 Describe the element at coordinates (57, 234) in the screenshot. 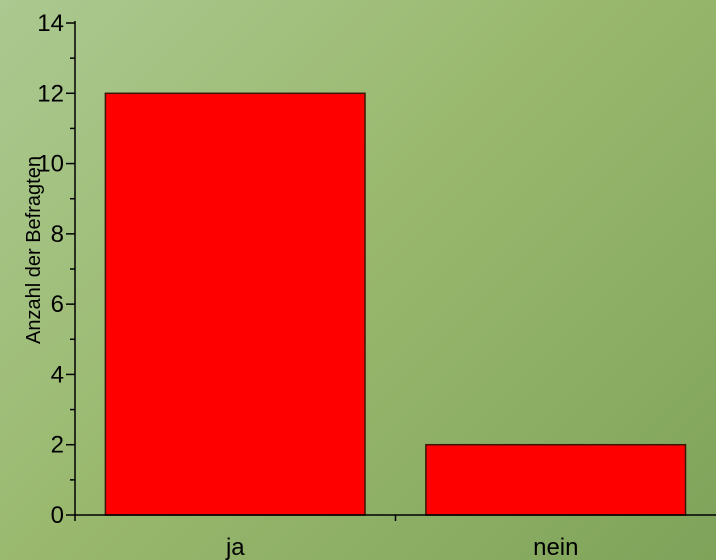

I see `y-tick-label-8: 8` at that location.